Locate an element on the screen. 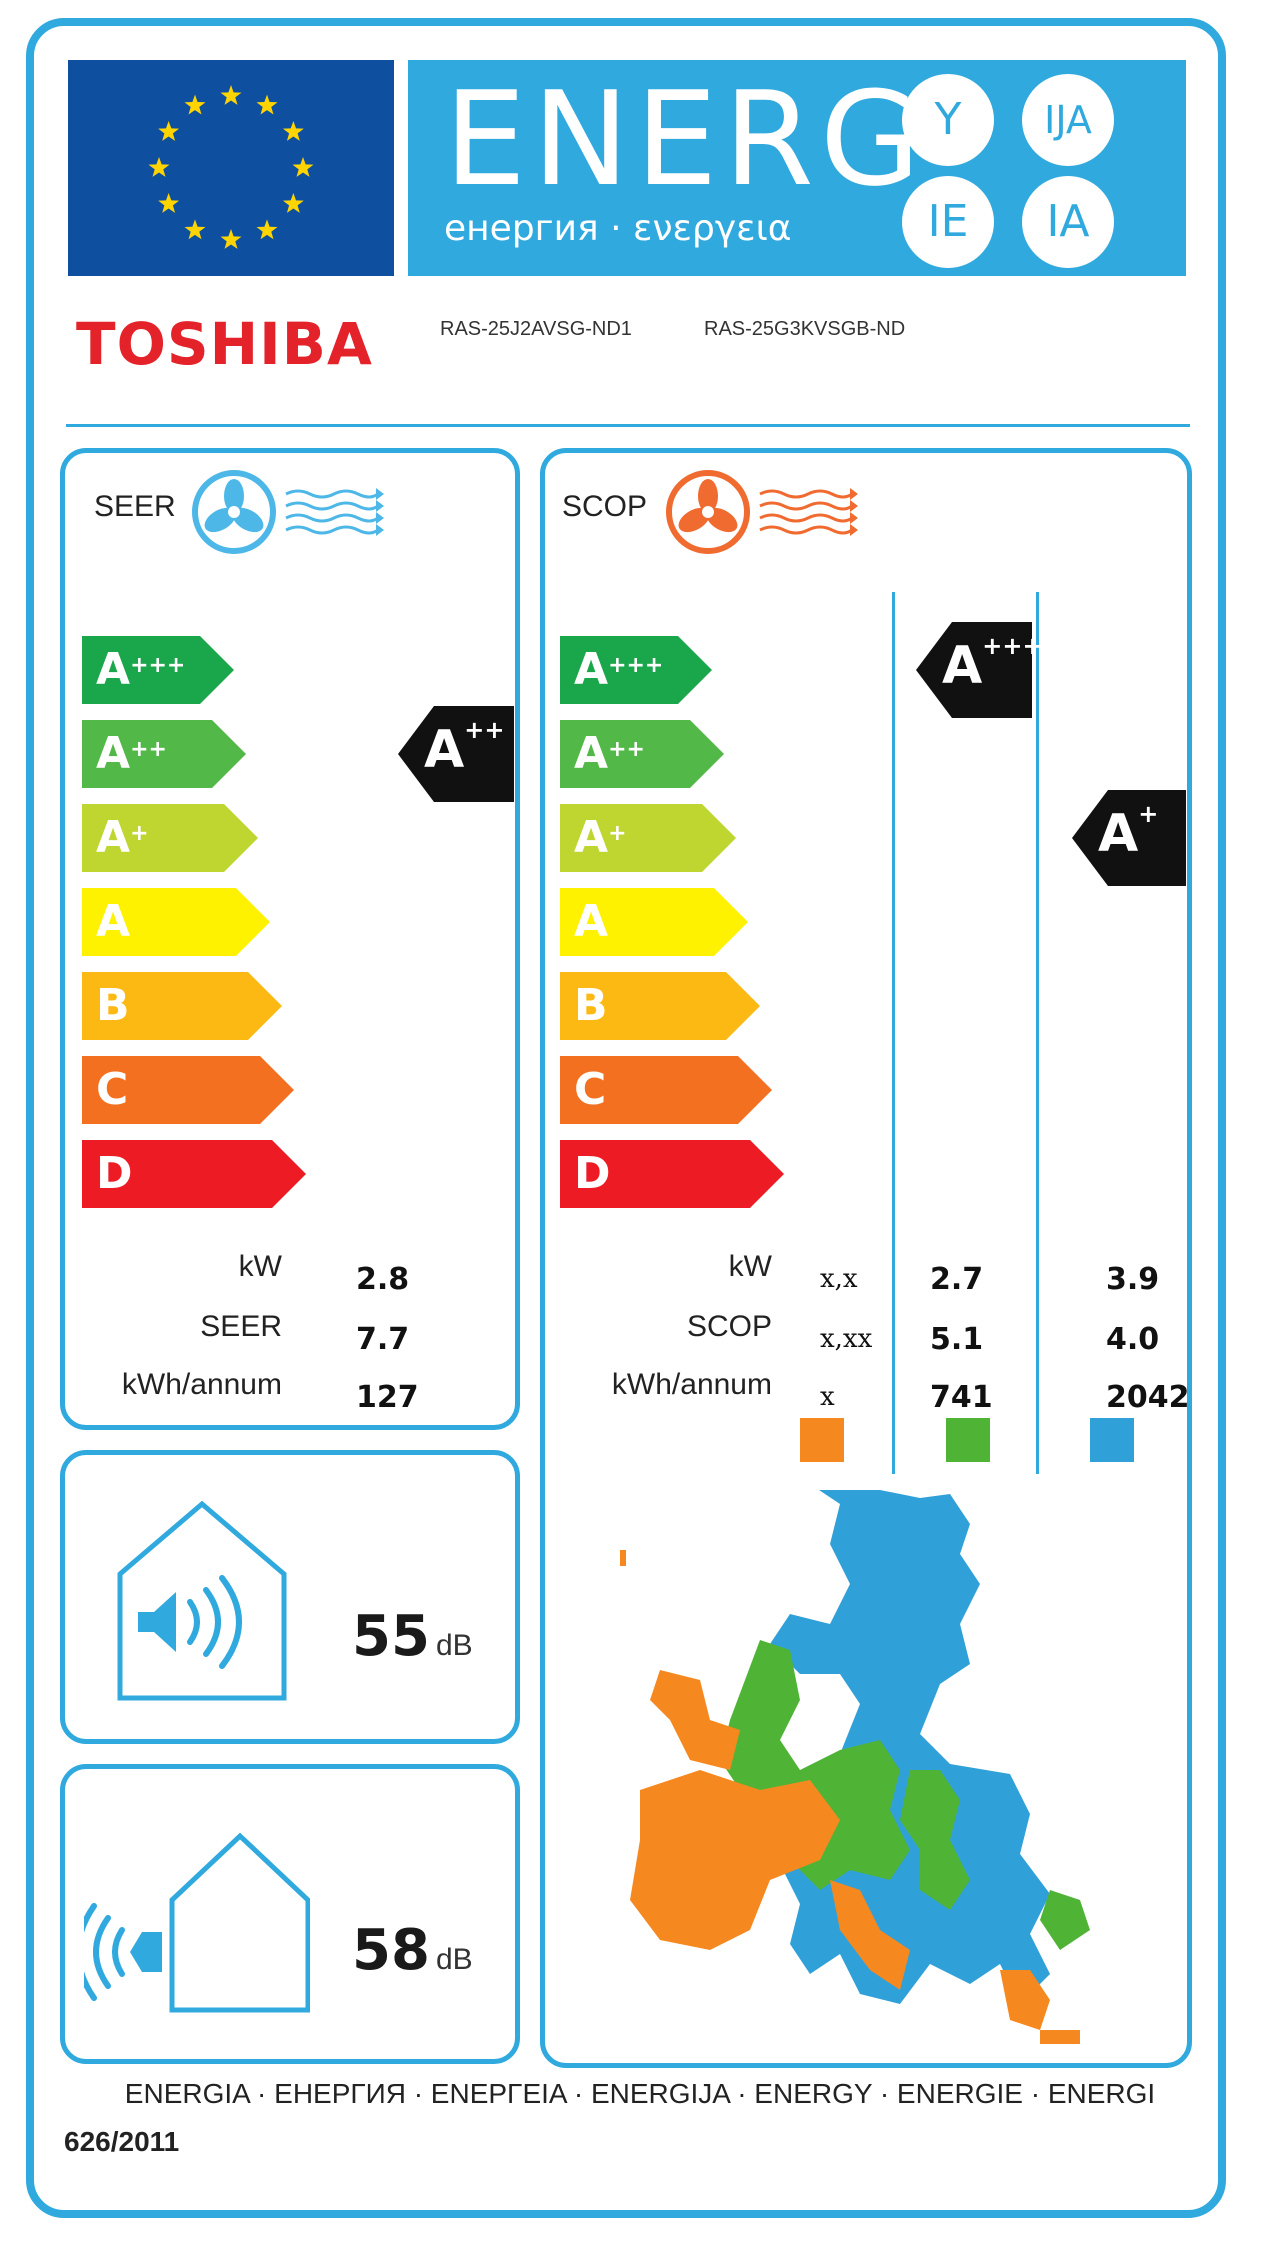  zone-average-square is located at coordinates (968, 1440).